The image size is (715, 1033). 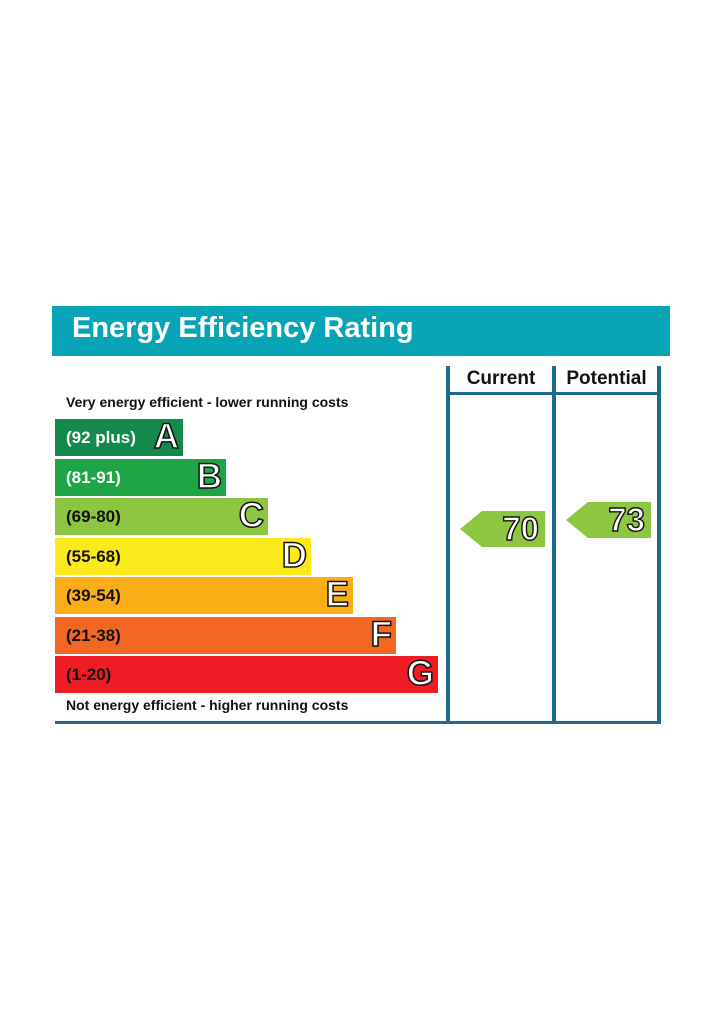 What do you see at coordinates (337, 594) in the screenshot?
I see `band-e-letter: E` at bounding box center [337, 594].